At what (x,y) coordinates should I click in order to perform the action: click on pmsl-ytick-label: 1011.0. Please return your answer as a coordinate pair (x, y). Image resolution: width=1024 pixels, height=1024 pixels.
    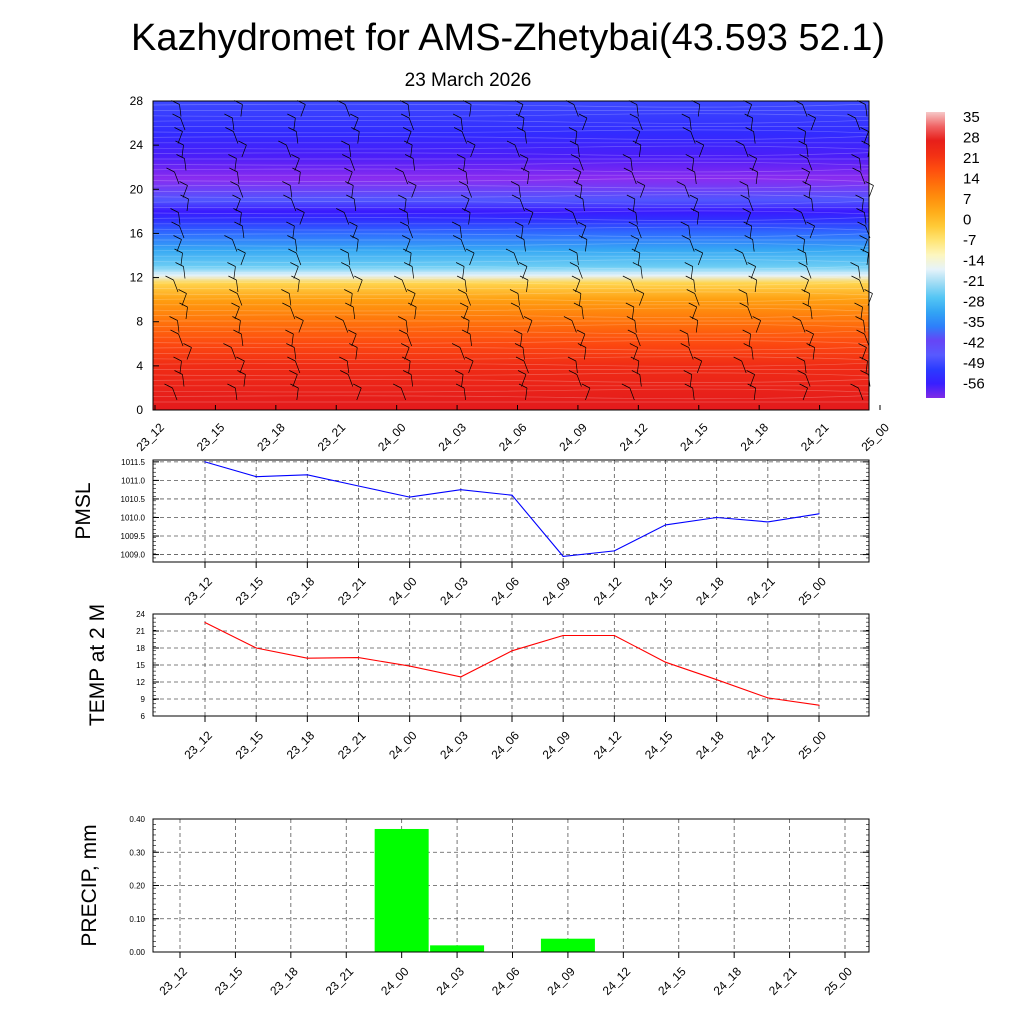
    Looking at the image, I should click on (133, 480).